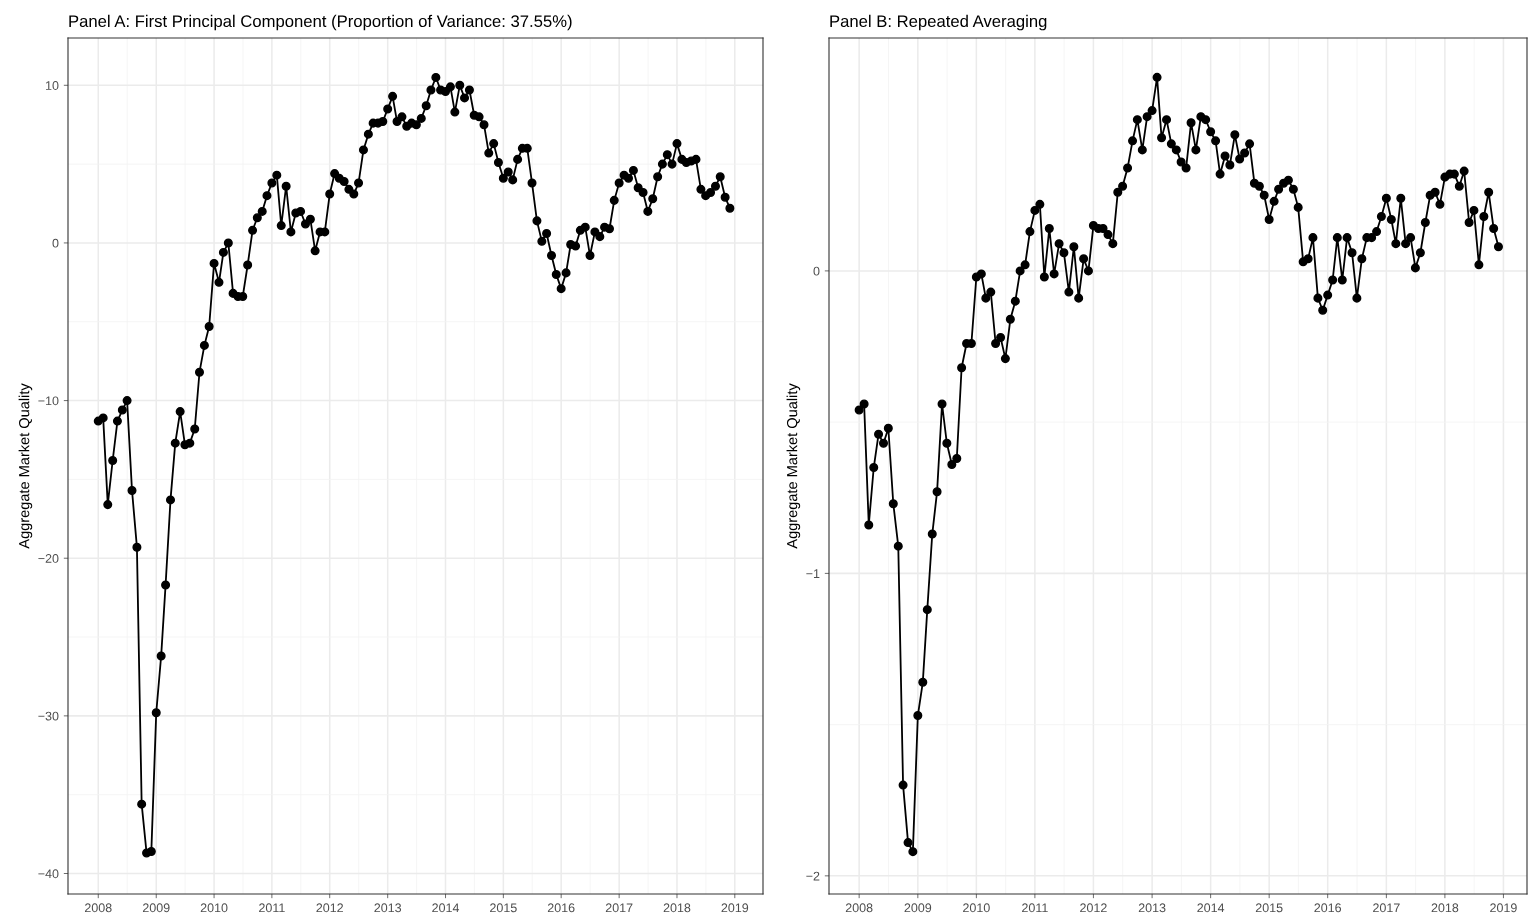  Describe the element at coordinates (48, 874) in the screenshot. I see `y-tick-label: −40` at that location.